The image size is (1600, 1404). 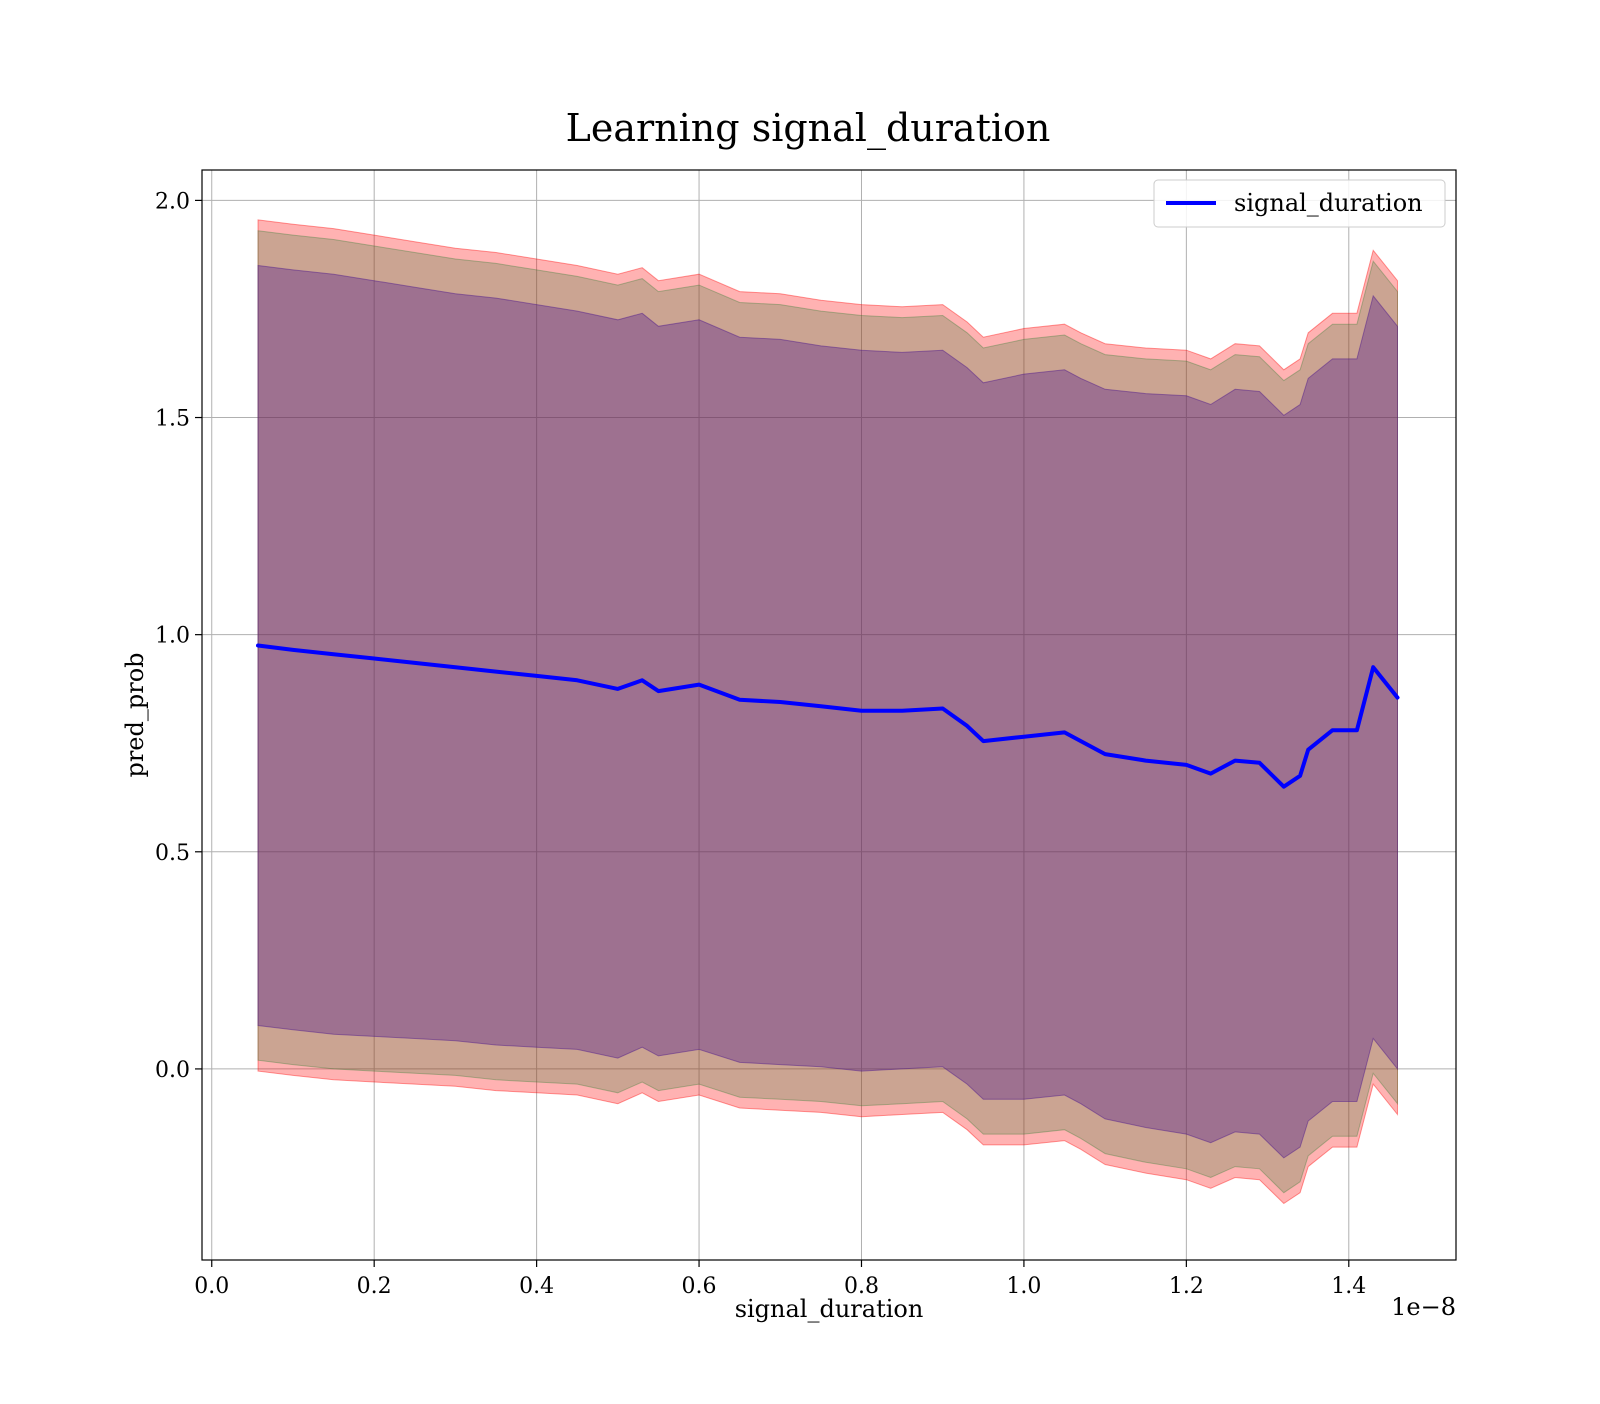 I want to click on y-axis-ticks: 0.0 0.5 1.0 1.5 2.0, so click(x=178, y=636).